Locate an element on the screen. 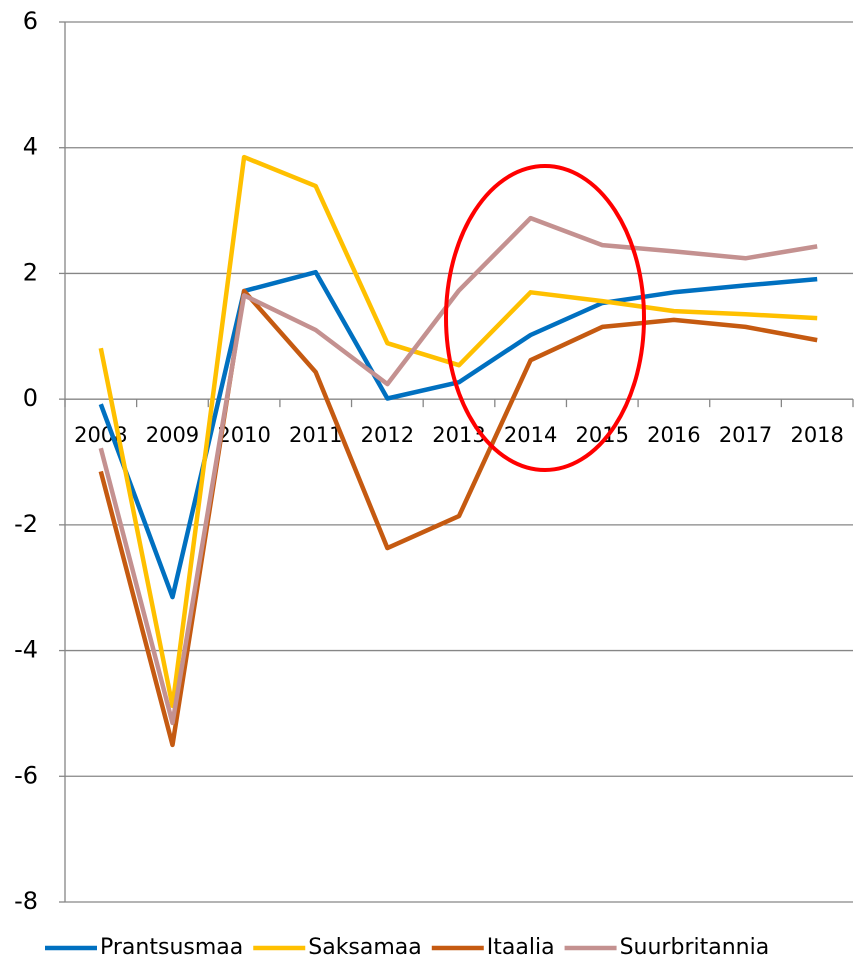  y-tick-label: 4 is located at coordinates (30, 147).